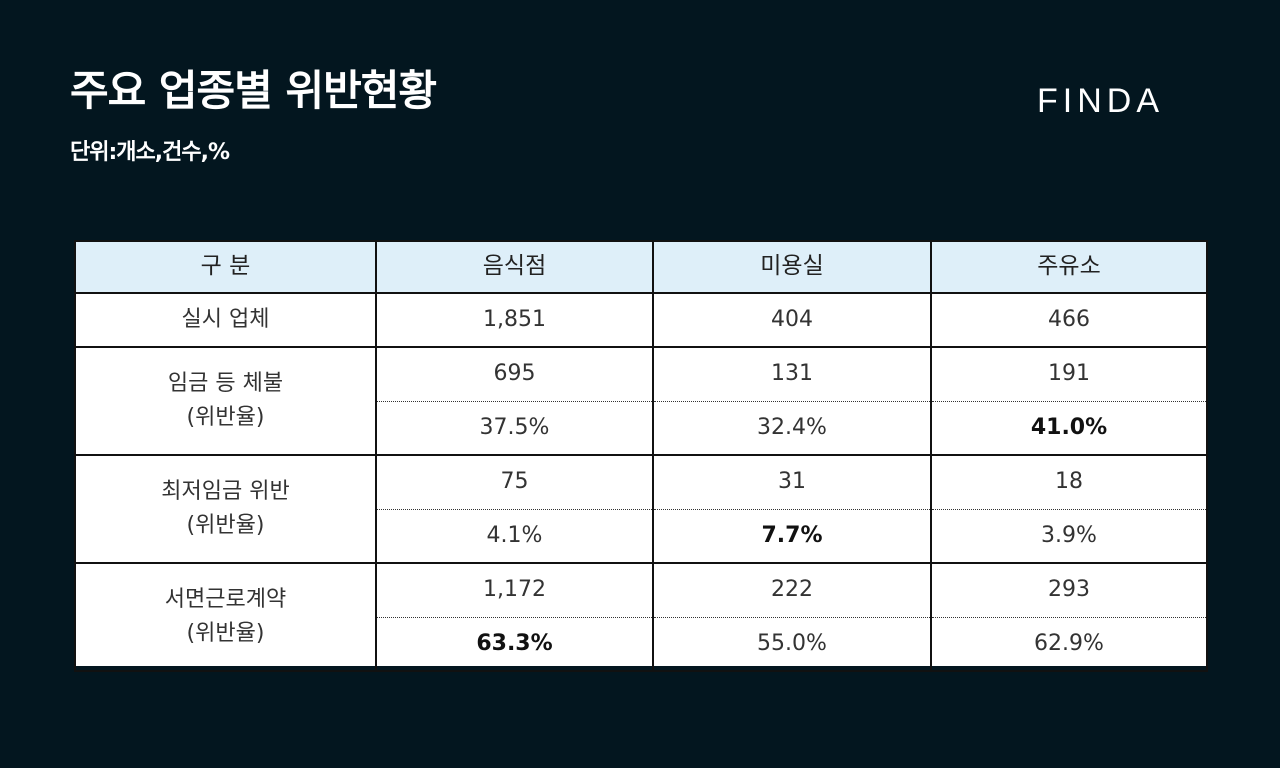 This screenshot has width=1280, height=768. Describe the element at coordinates (225, 383) in the screenshot. I see `row-label-main: 임금 등 체불` at that location.